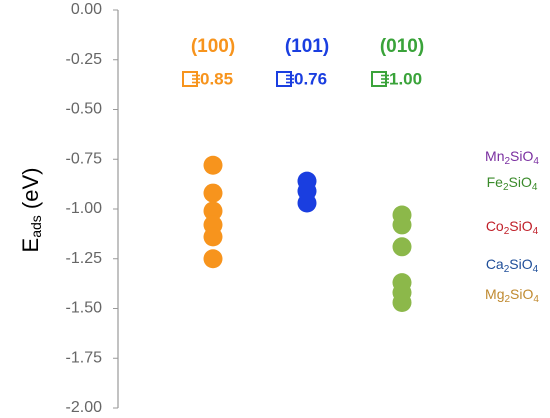 The image size is (550, 418). Describe the element at coordinates (84, 357) in the screenshot. I see `y-tick-label: -1.75` at that location.